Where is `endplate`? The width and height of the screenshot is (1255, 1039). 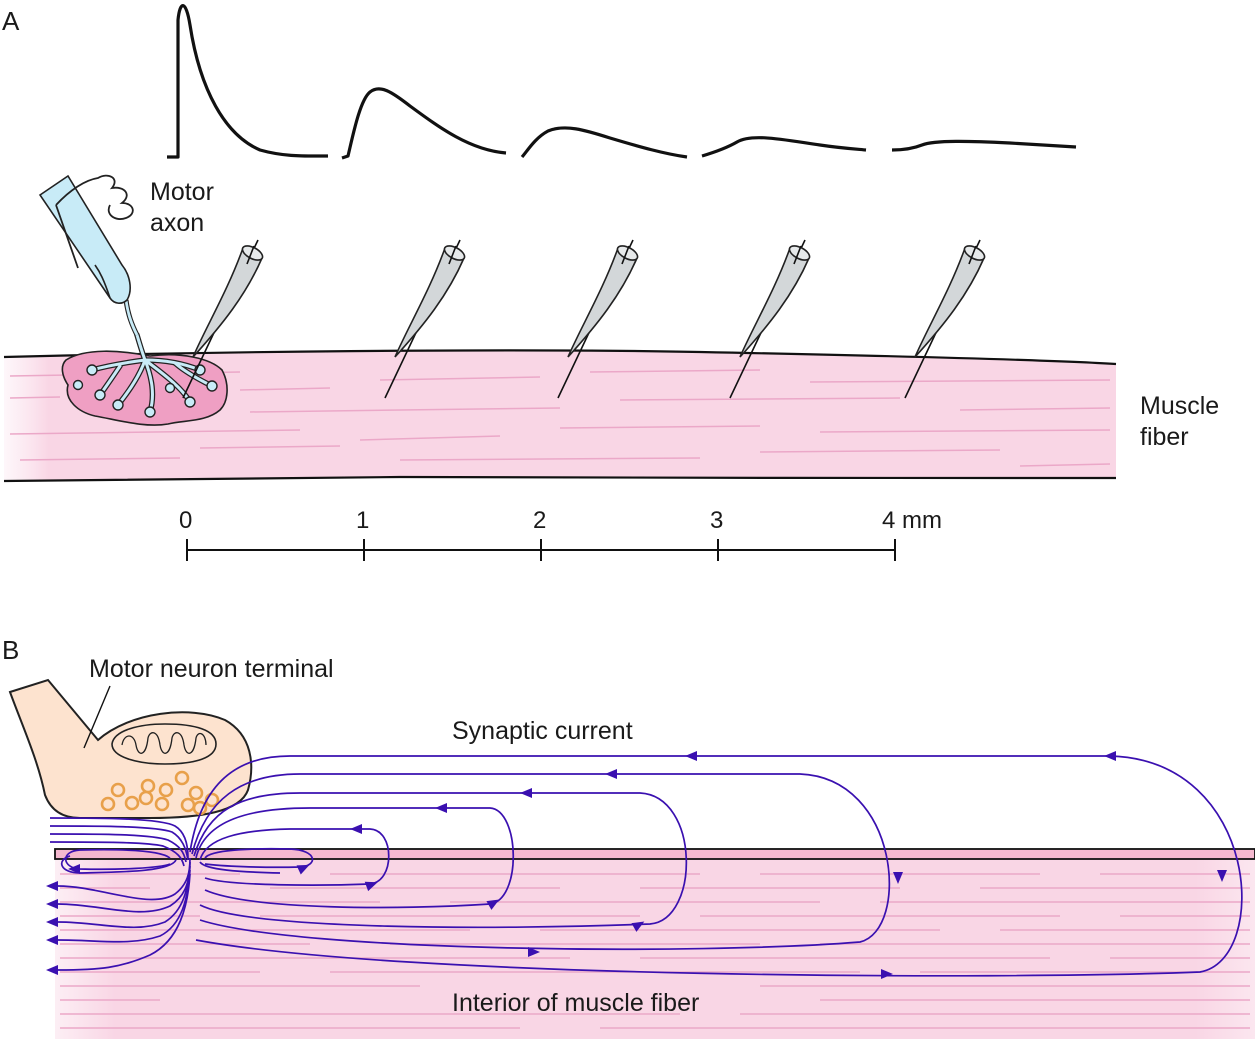
endplate is located at coordinates (144, 379).